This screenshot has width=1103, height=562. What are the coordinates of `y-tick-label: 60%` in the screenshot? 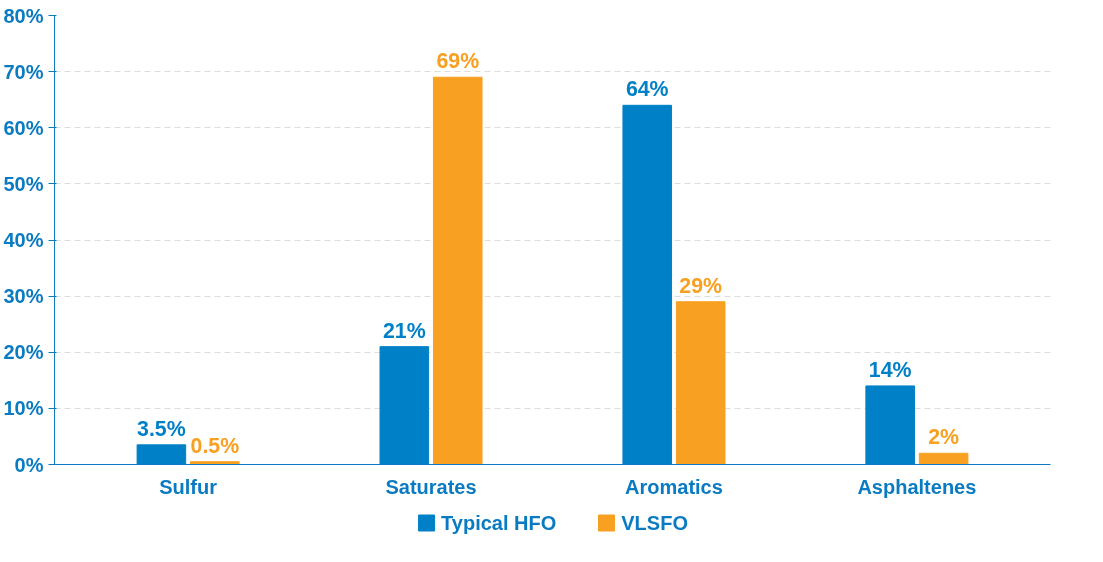 It's located at (23, 127).